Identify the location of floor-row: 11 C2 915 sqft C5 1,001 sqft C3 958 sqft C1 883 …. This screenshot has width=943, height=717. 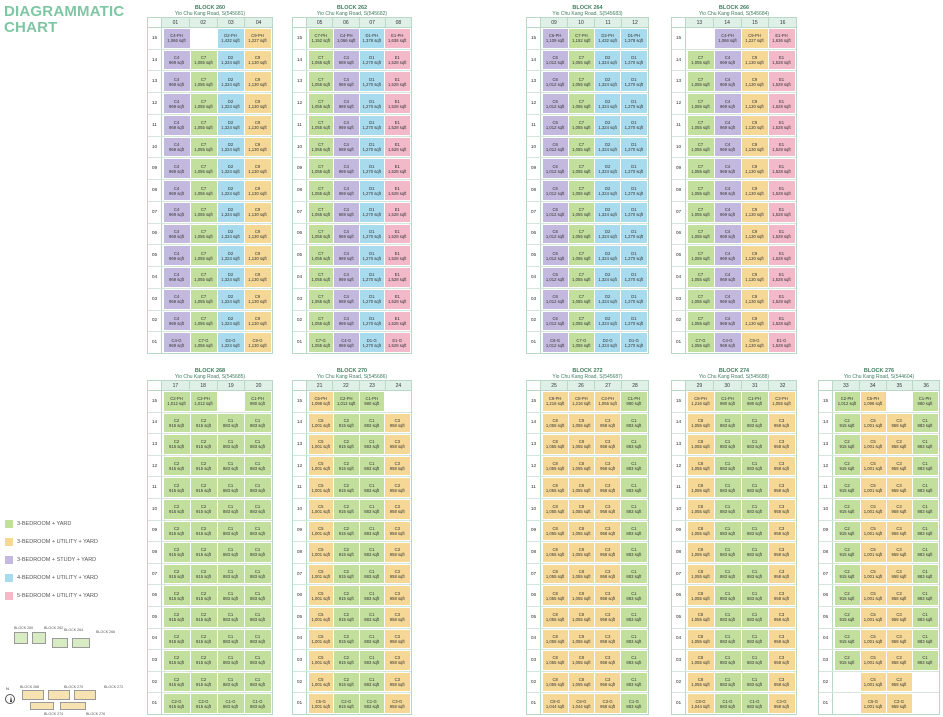
(879, 488).